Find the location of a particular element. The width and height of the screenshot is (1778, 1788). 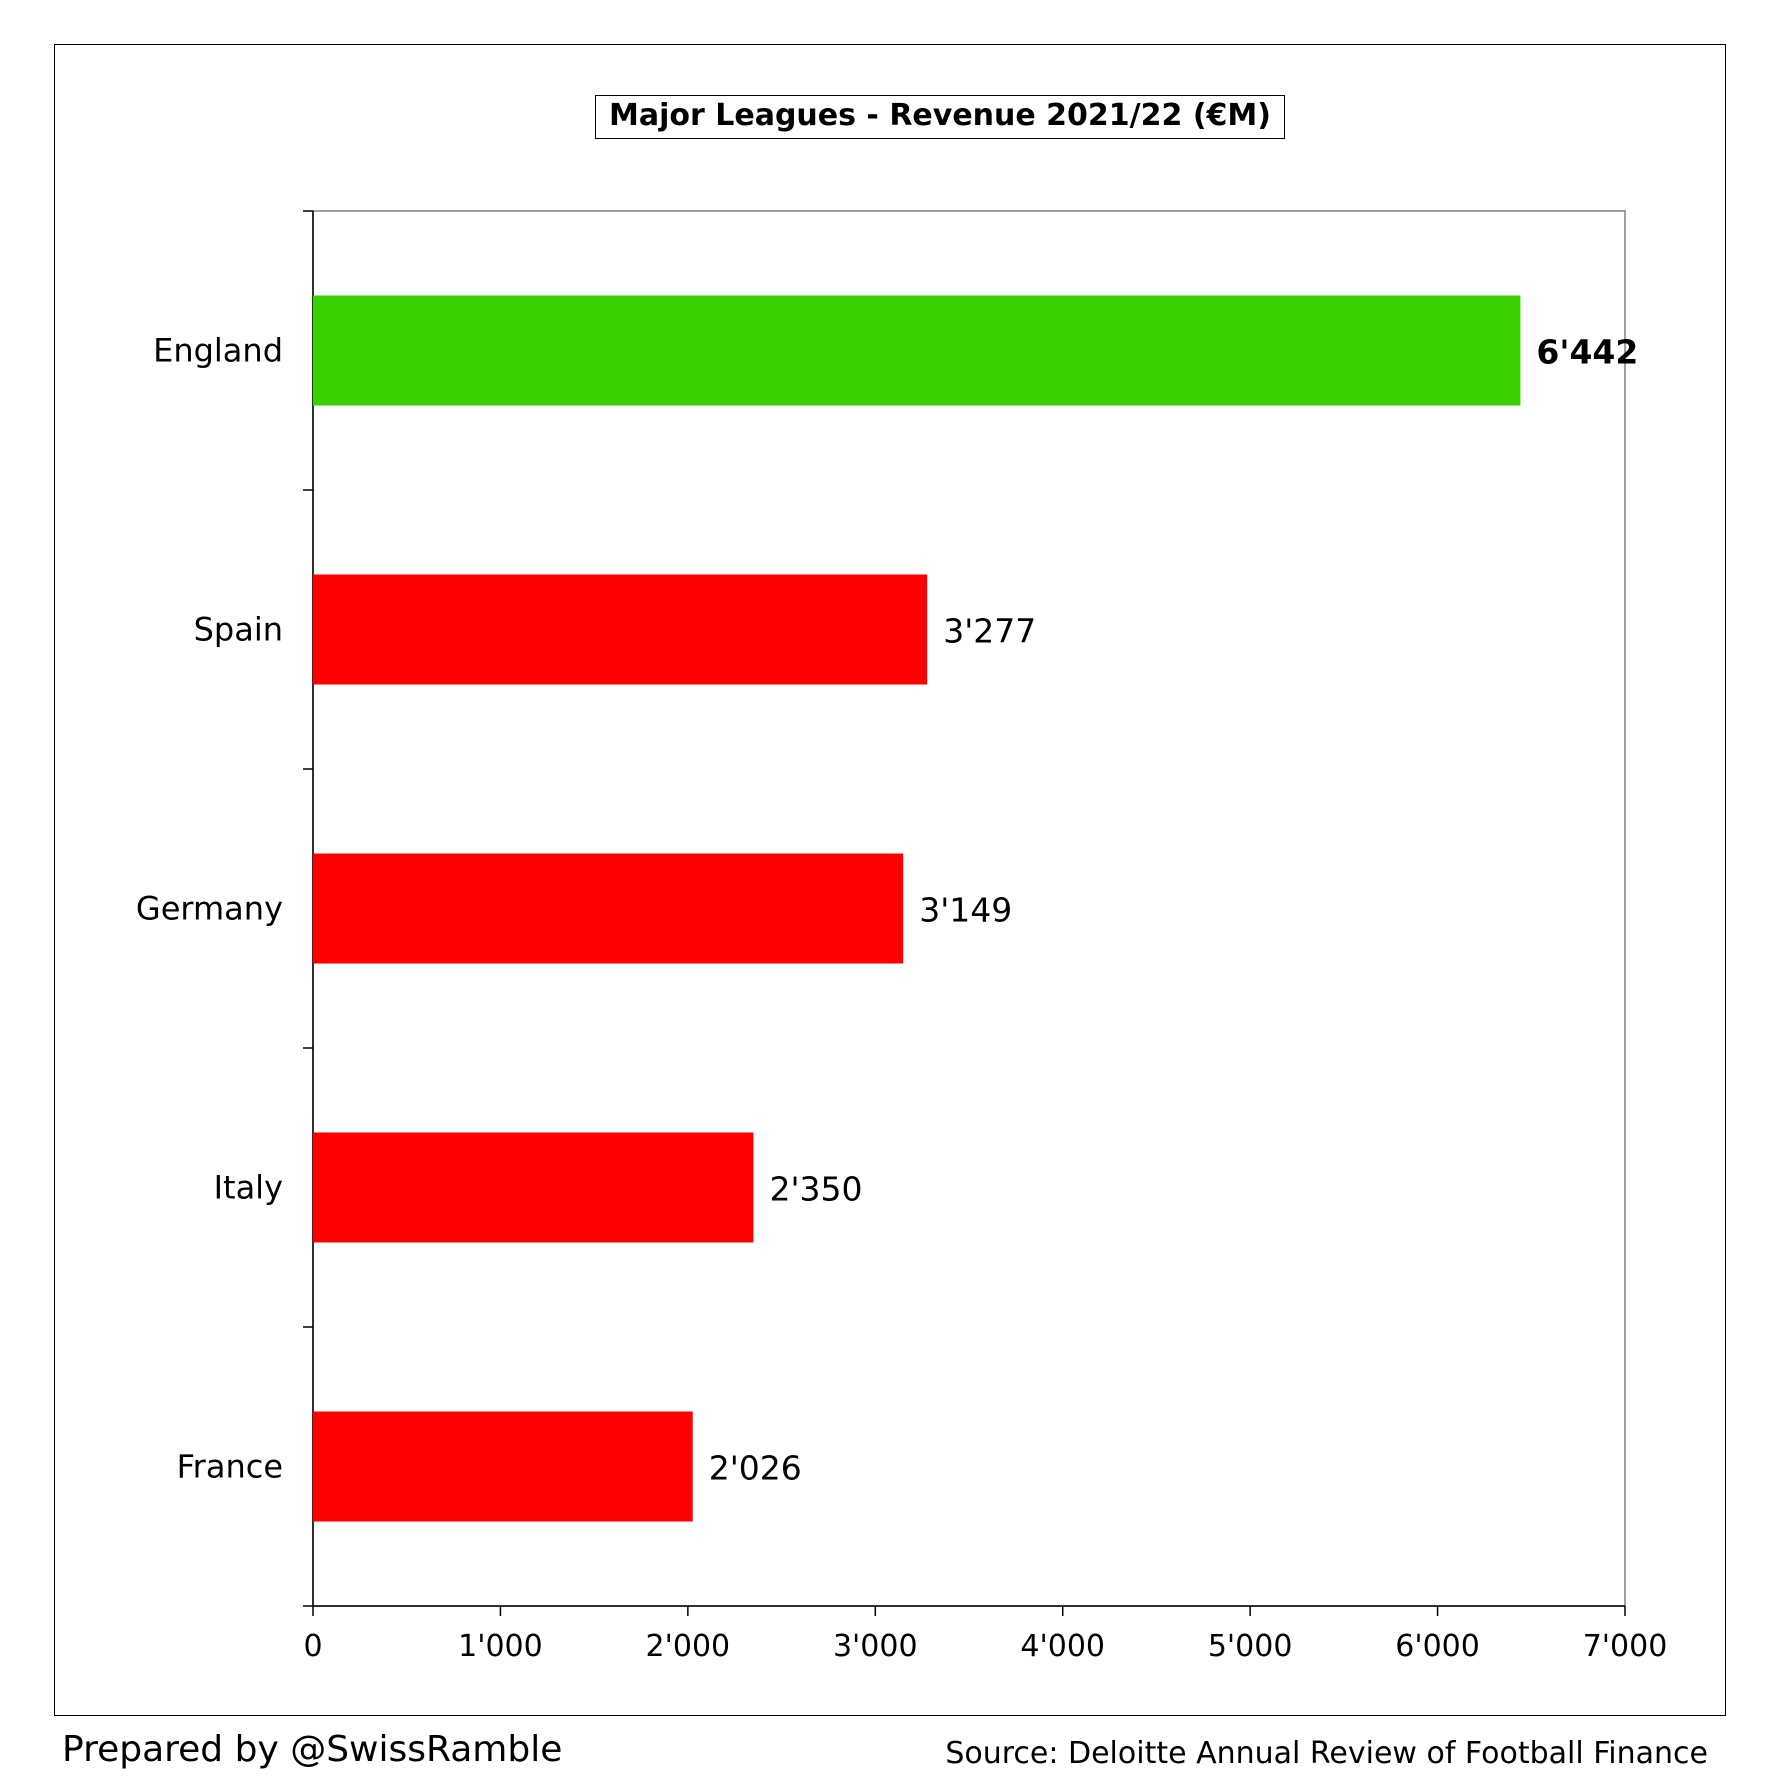

value-label: 6'442 is located at coordinates (1587, 352).